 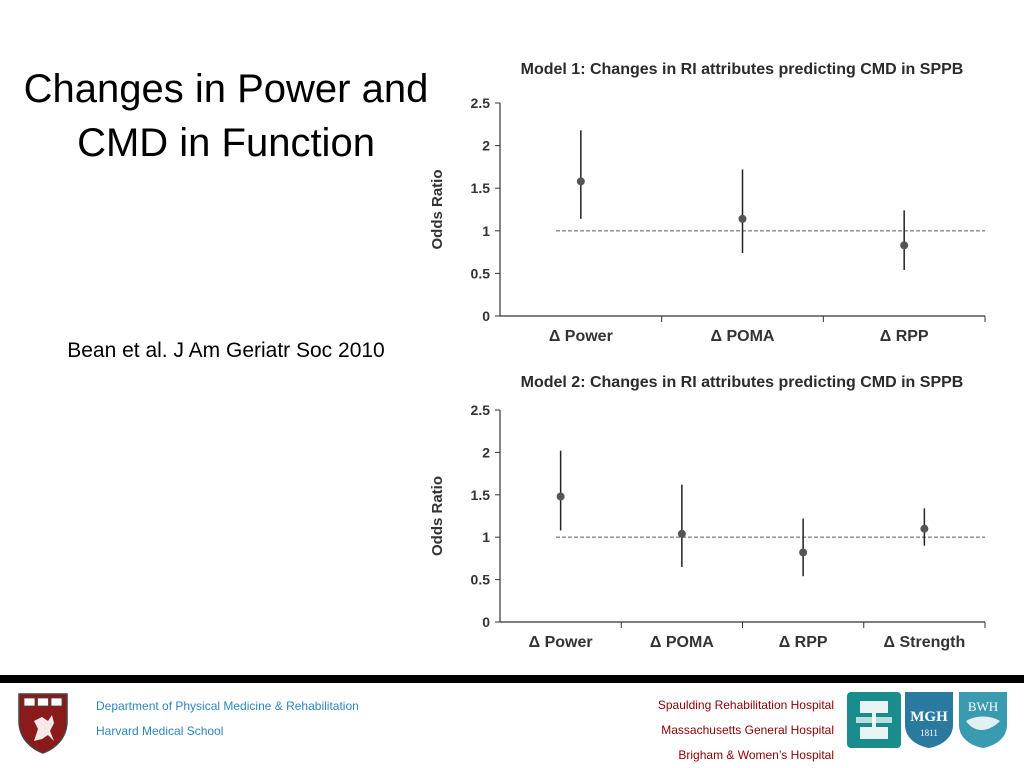 What do you see at coordinates (160, 731) in the screenshot?
I see `footer-school: Harvard Medical School` at bounding box center [160, 731].